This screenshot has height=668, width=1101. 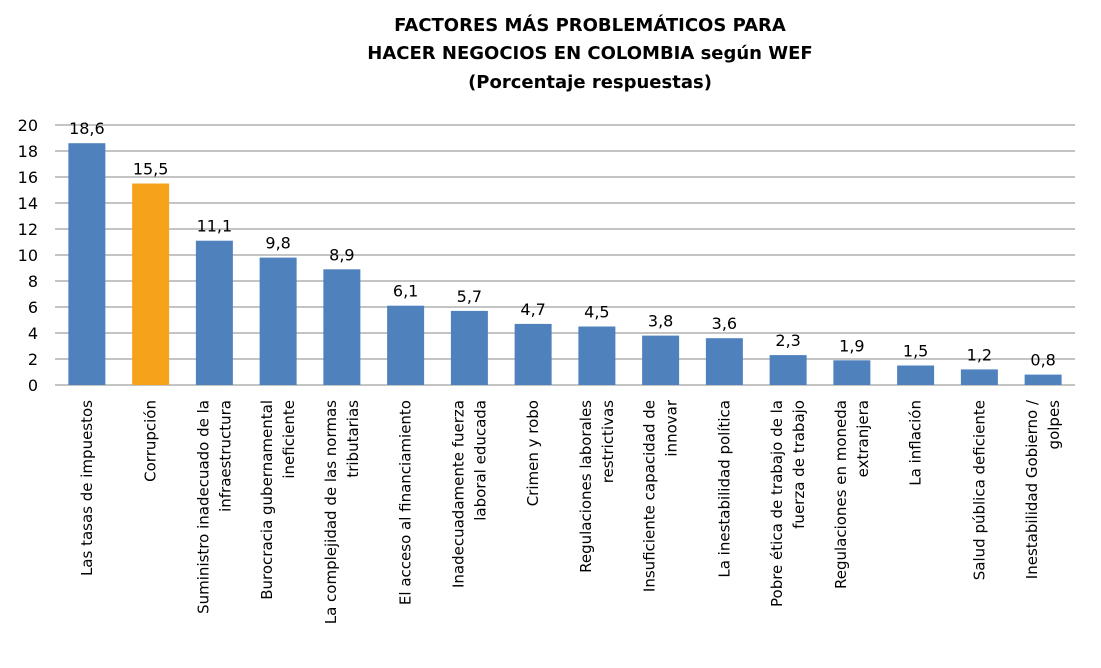 I want to click on x-tick-label: Inestabilidad Gobierno / golpes, so click(x=1043, y=489).